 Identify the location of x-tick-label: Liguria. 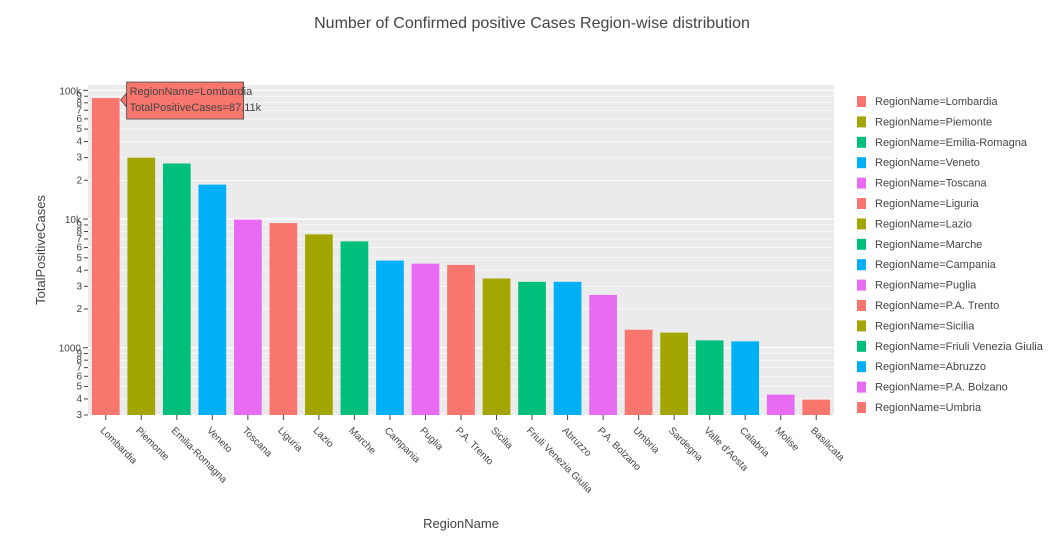
(289, 439).